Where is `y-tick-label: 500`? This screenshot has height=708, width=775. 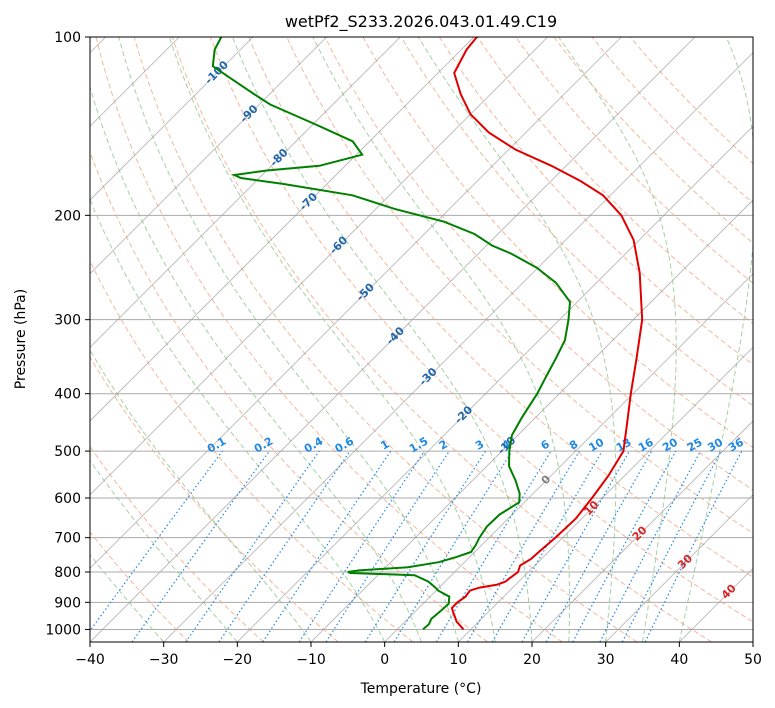 y-tick-label: 500 is located at coordinates (67, 452).